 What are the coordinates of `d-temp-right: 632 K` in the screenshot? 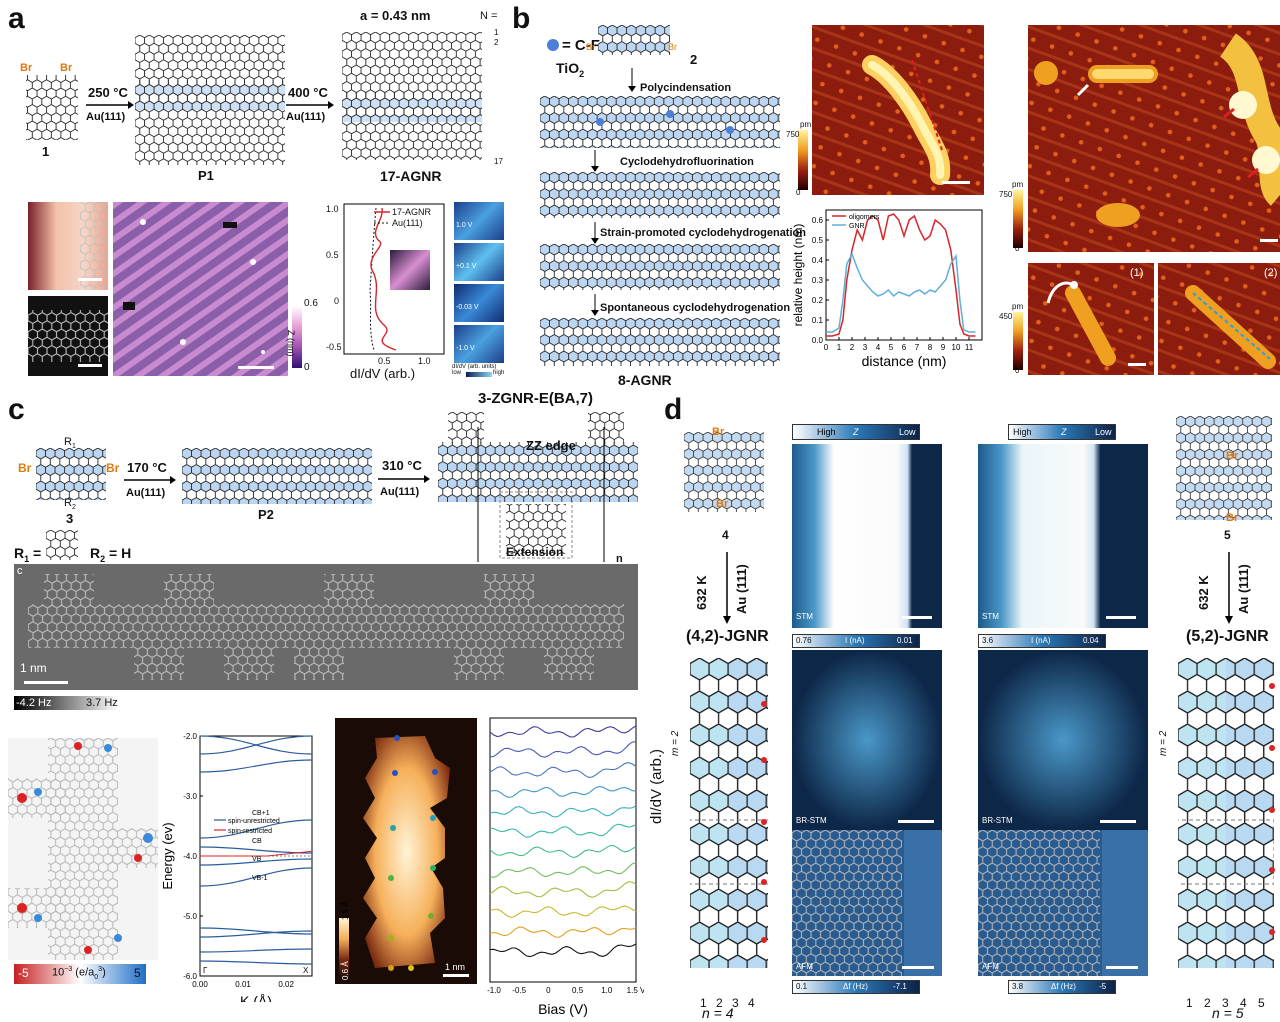 It's located at (1203, 592).